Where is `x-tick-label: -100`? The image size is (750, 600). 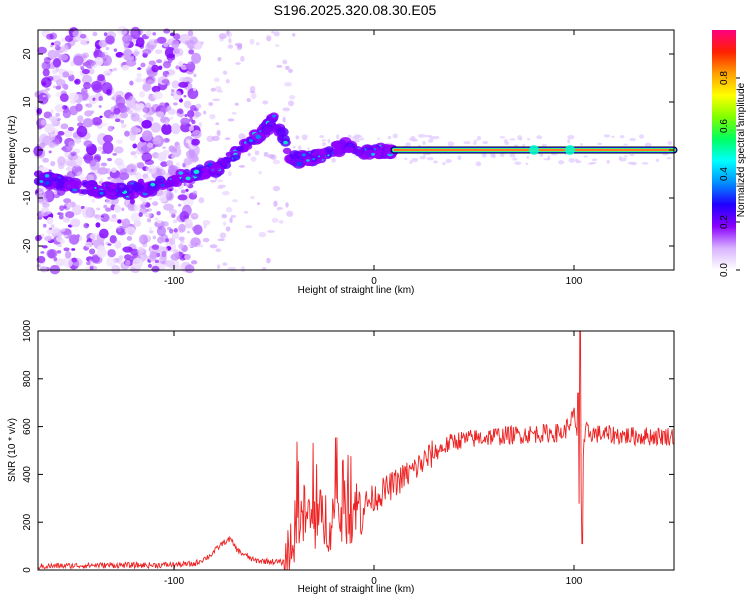
x-tick-label: -100 is located at coordinates (174, 581).